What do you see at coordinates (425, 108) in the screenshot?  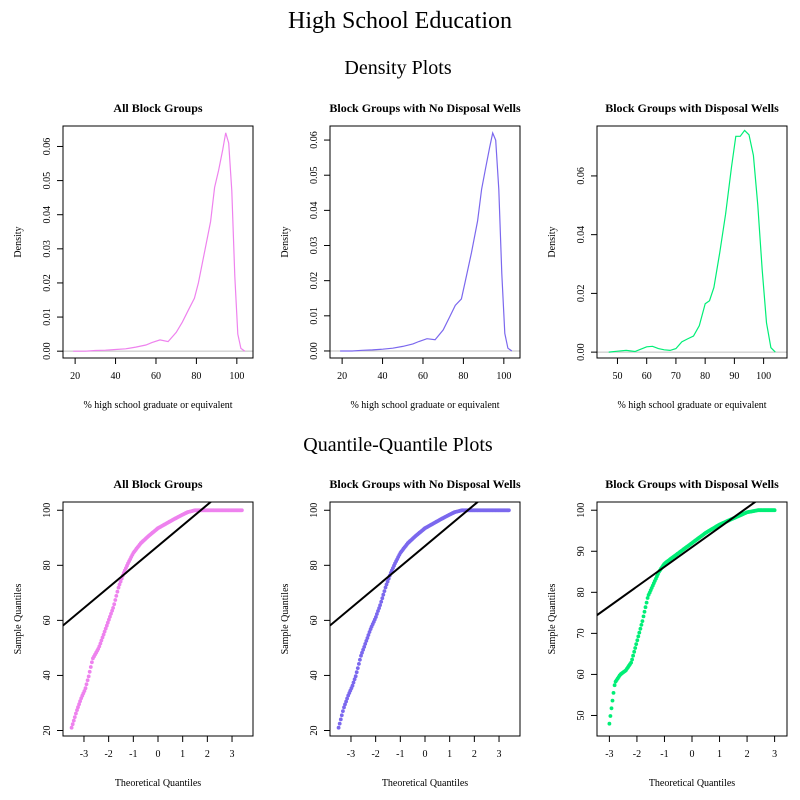 I see `panel-title: Block Groups with No Disposal Wells` at bounding box center [425, 108].